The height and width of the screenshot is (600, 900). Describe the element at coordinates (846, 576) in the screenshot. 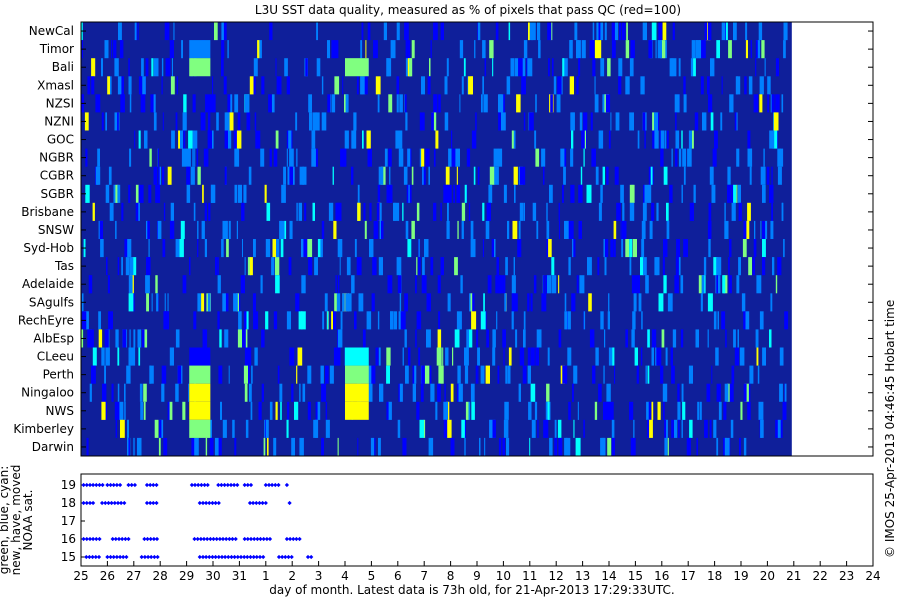

I see `x-tick-label: 23` at that location.